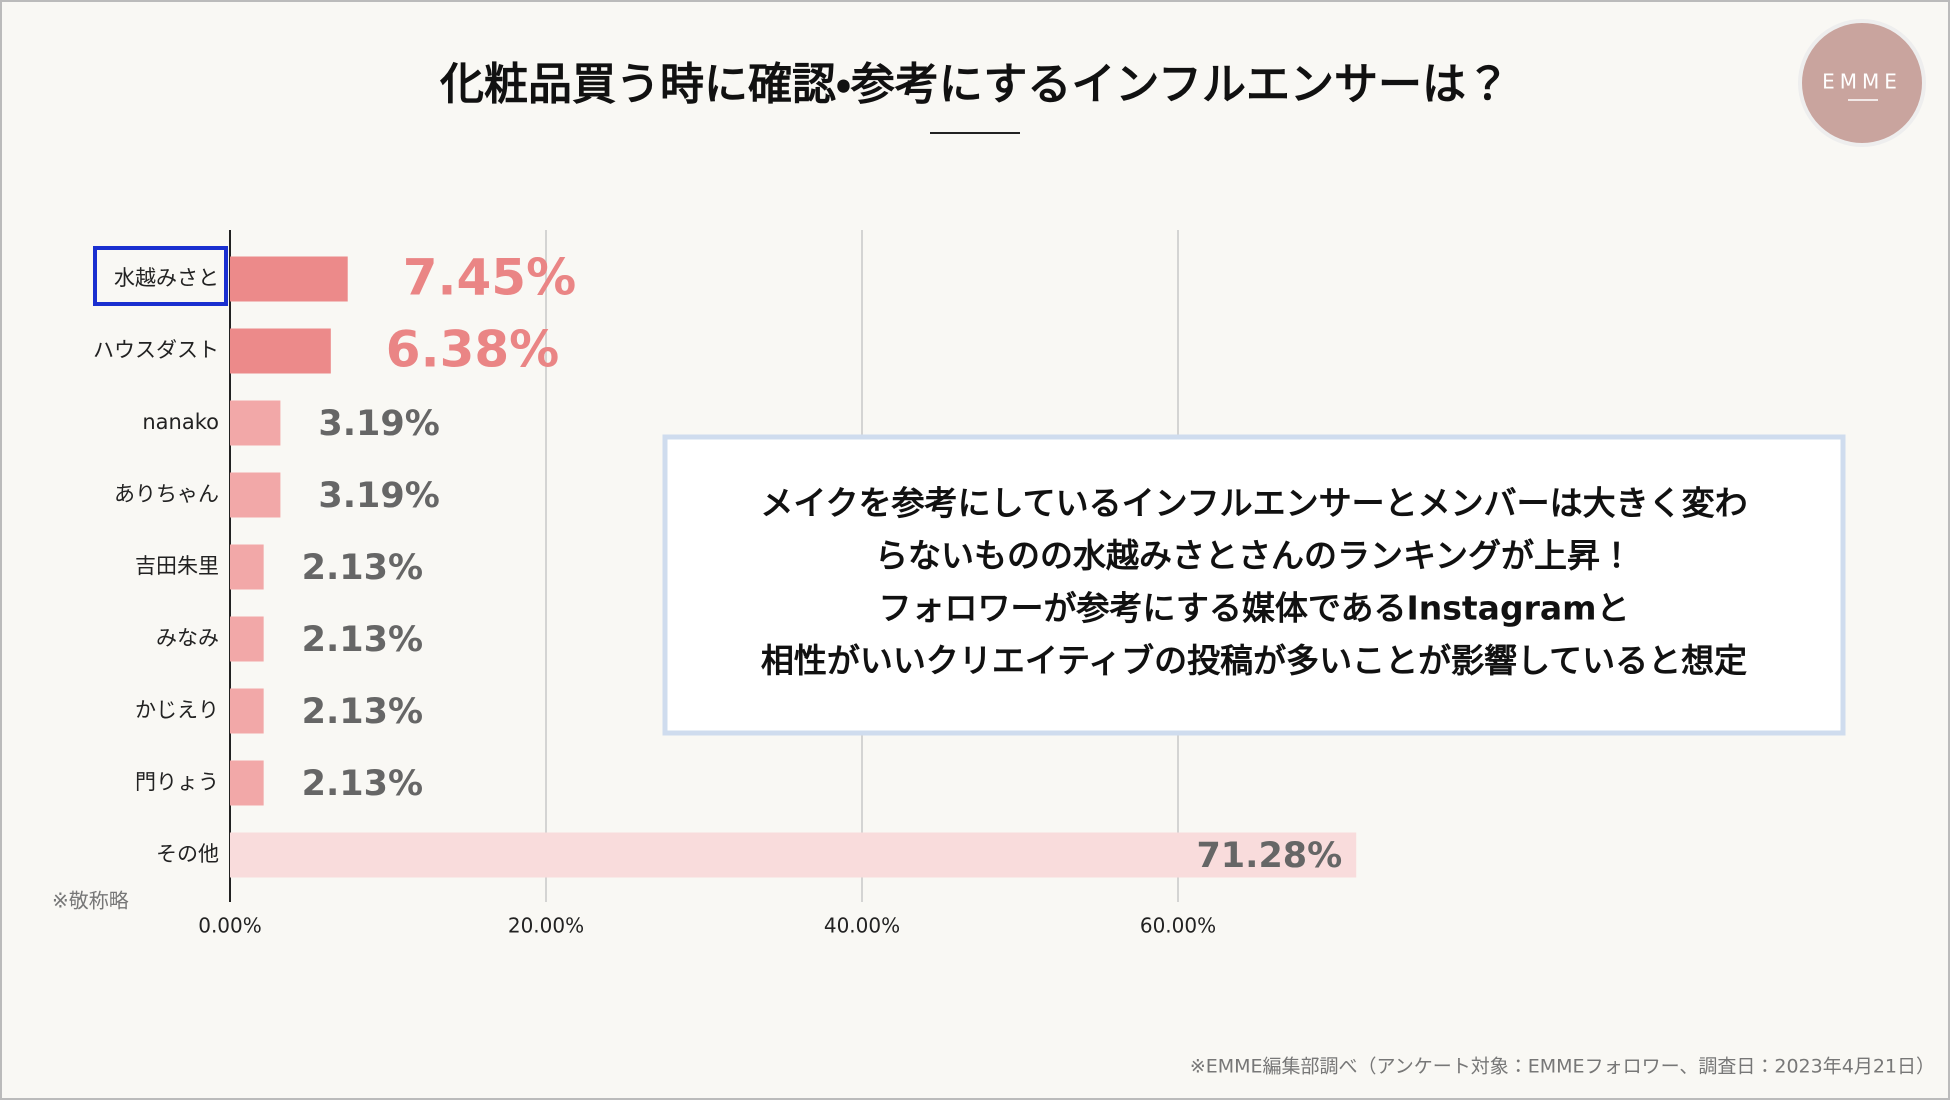 The image size is (1950, 1100). What do you see at coordinates (180, 422) in the screenshot?
I see `y-tick-label: nanako` at bounding box center [180, 422].